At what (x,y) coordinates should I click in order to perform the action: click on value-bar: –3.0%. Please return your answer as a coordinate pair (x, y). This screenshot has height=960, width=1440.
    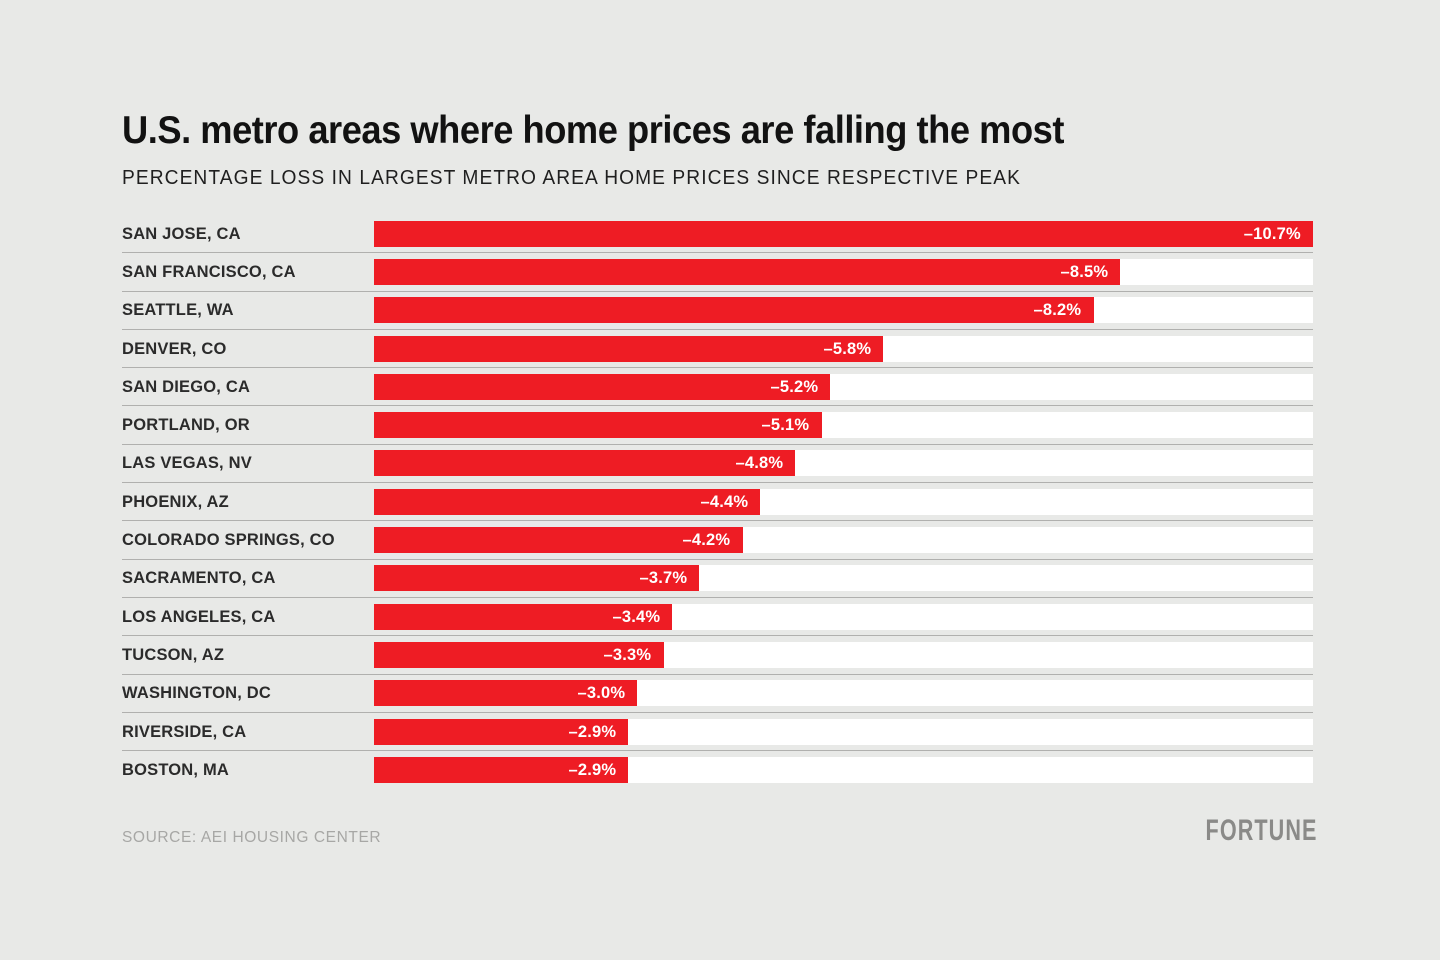
    Looking at the image, I should click on (506, 693).